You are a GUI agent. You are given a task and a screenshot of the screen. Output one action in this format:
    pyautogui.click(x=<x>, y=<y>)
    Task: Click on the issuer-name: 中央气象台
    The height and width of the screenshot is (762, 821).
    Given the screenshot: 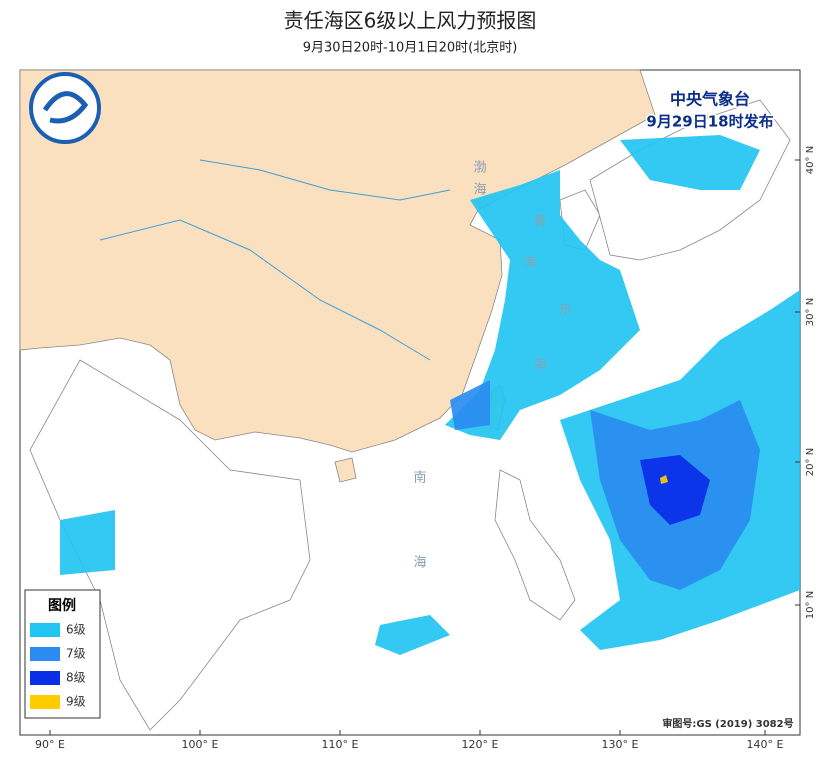 What is the action you would take?
    pyautogui.click(x=710, y=99)
    